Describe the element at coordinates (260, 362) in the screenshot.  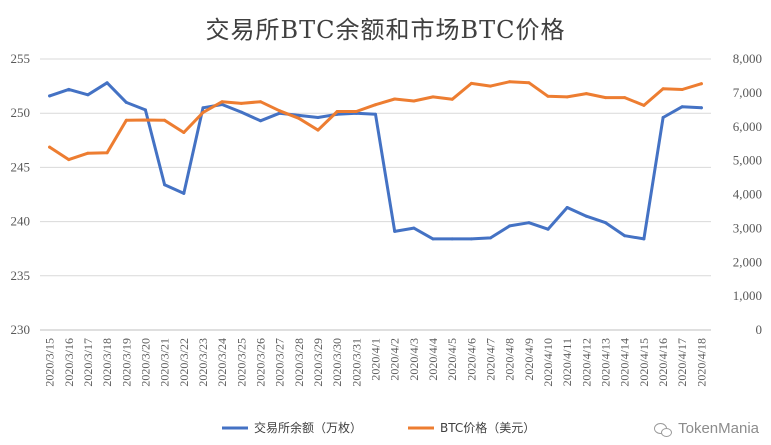
I see `x-tick-label: 2020/3/26` at that location.